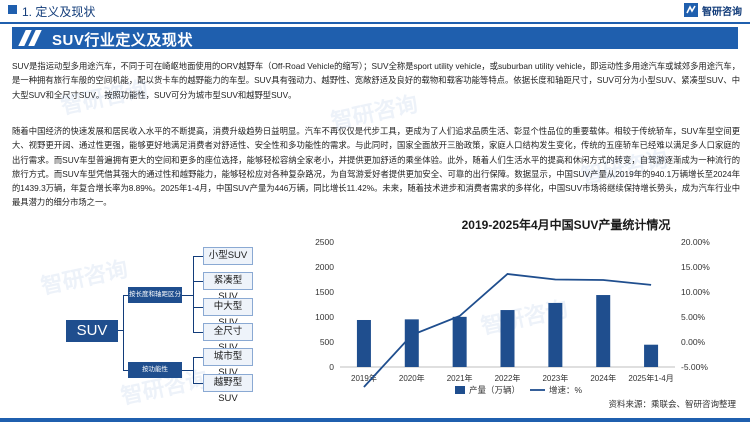  What do you see at coordinates (228, 338) in the screenshot?
I see `leaf-node-fullsize-suv: 全尺寸SUV` at bounding box center [228, 338].